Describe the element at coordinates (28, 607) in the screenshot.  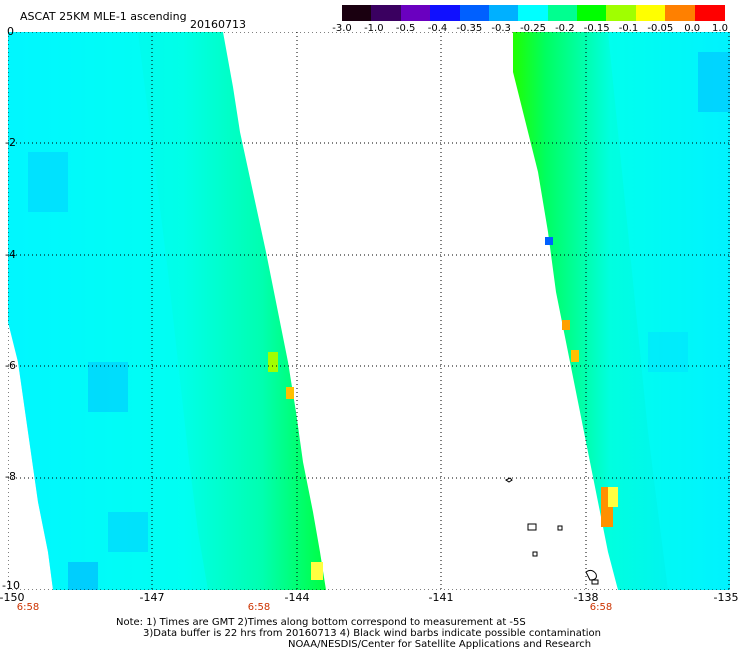
I see `time-tick-0: 6:58` at that location.